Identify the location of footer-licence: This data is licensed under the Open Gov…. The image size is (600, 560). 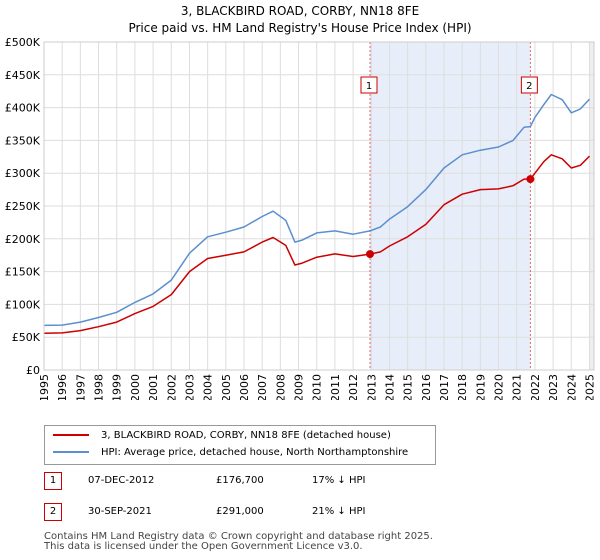
(203, 546).